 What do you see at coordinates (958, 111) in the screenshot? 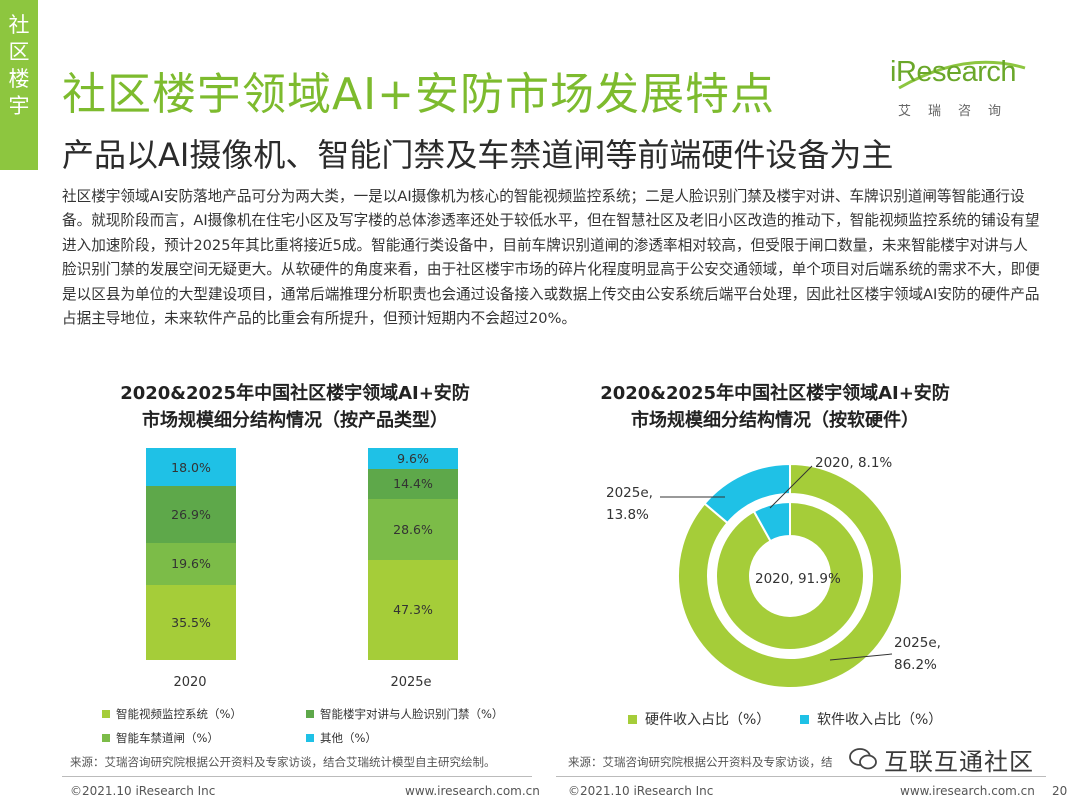
I see `logo-subtext: 艾瑞咨询` at bounding box center [958, 111].